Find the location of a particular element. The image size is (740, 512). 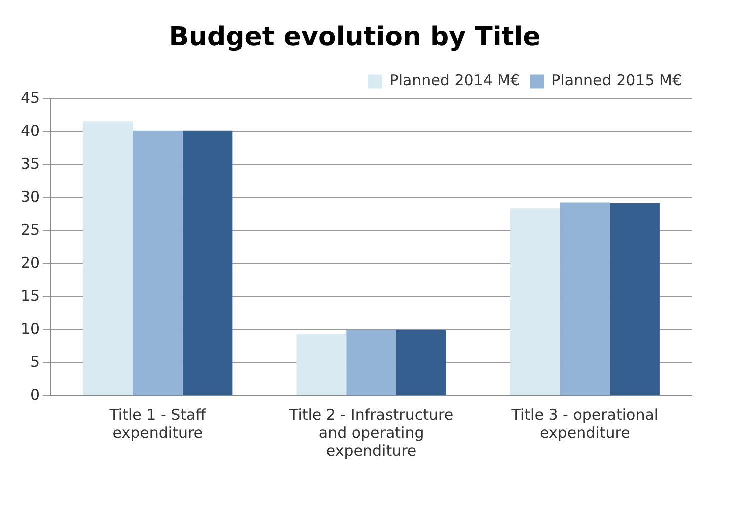

chart-title: Budget evolution by Title is located at coordinates (355, 37).